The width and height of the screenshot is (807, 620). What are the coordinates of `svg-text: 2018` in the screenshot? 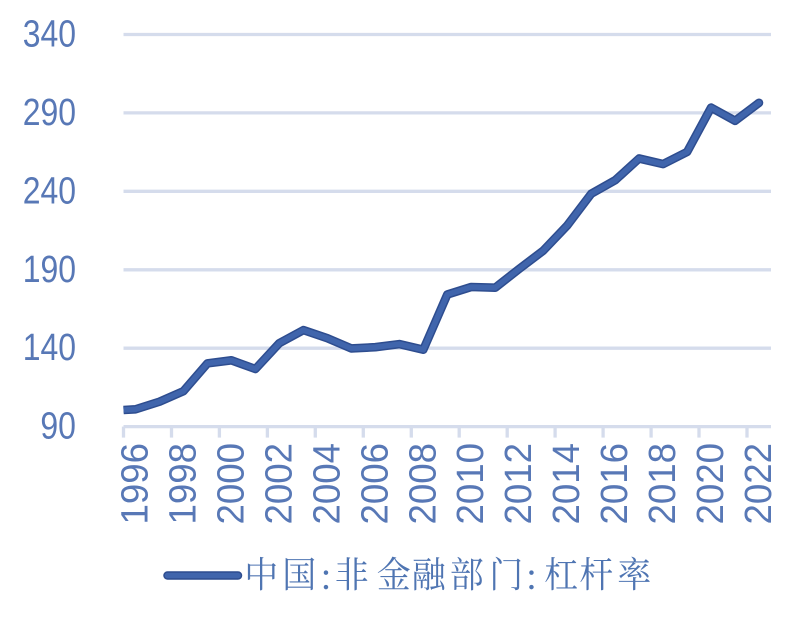 It's located at (663, 484).